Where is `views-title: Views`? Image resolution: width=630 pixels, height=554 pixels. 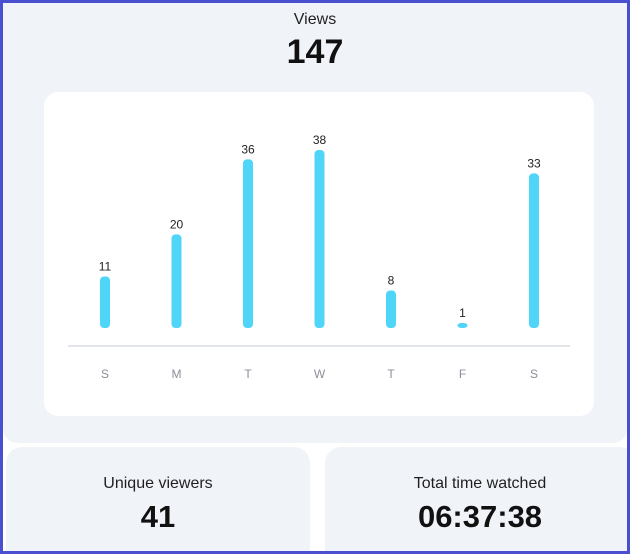
views-title: Views is located at coordinates (315, 19).